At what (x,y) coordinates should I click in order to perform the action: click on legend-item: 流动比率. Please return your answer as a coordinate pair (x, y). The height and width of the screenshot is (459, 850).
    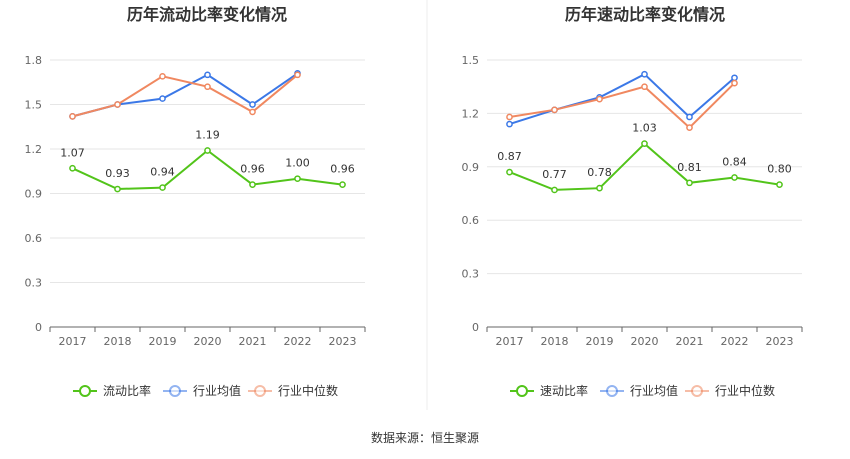
    Looking at the image, I should click on (112, 390).